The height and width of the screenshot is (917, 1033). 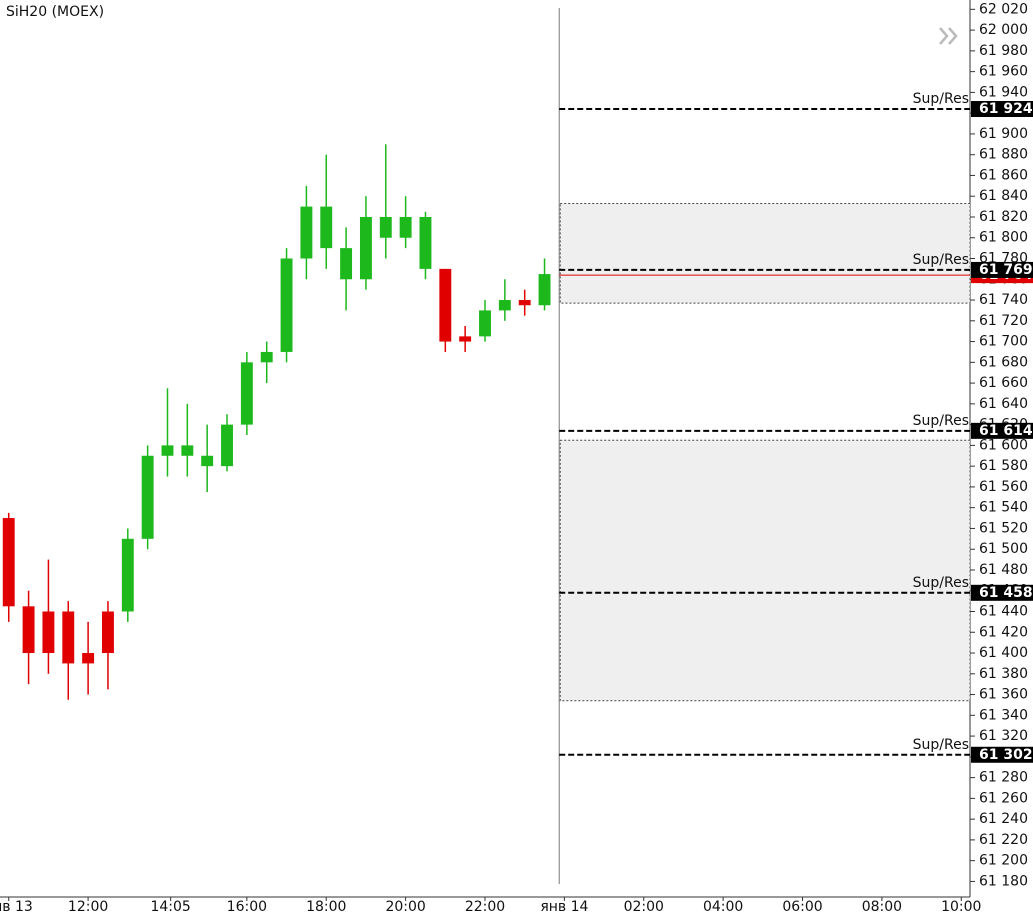 I want to click on x-tick-label: 12:00, so click(x=88, y=907).